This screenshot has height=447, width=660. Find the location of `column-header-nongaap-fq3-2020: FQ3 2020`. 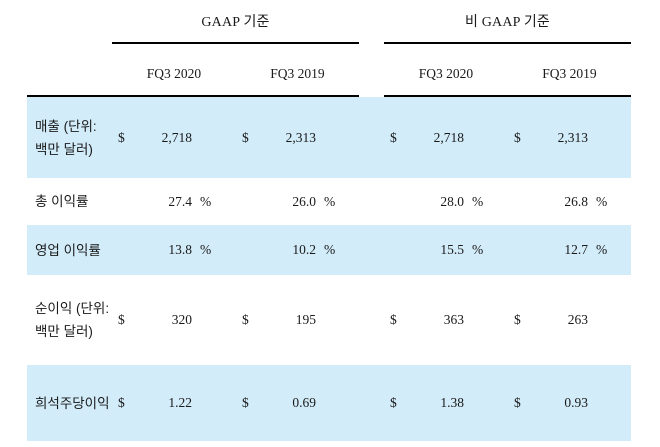

column-header-nongaap-fq3-2020: FQ3 2020 is located at coordinates (446, 70).